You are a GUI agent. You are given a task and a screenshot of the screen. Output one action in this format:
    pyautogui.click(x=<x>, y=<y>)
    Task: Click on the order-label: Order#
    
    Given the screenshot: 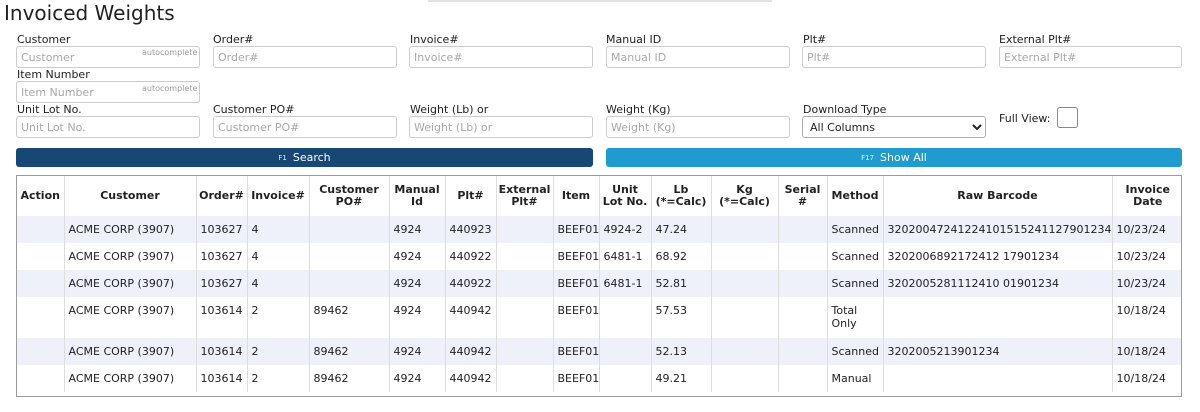 What is the action you would take?
    pyautogui.click(x=233, y=39)
    